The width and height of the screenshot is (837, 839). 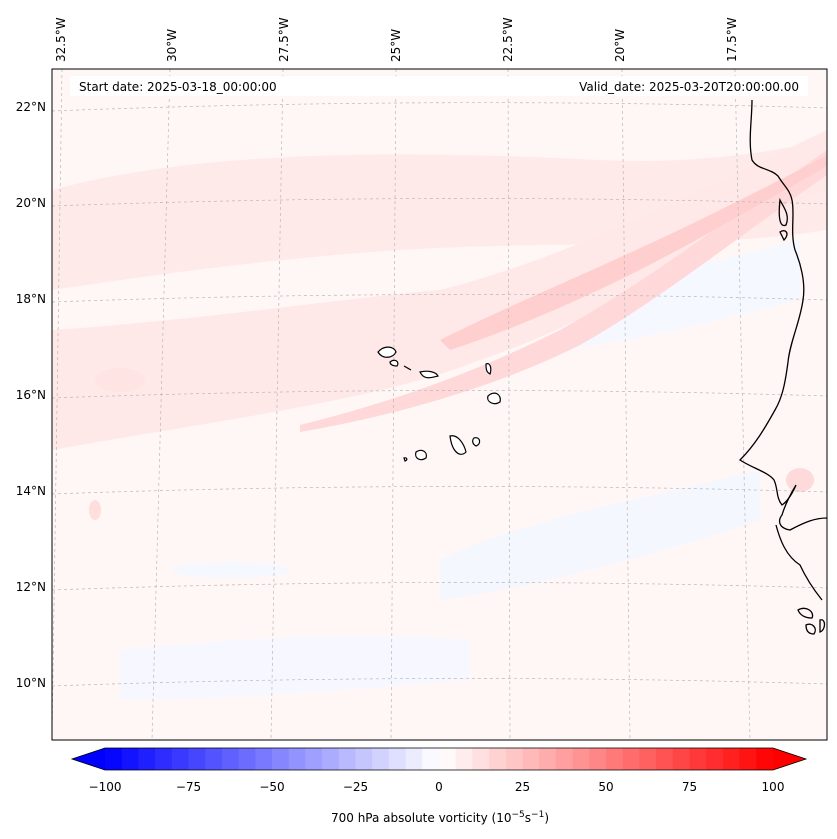 I want to click on colorbar-low-extension, so click(x=88, y=759).